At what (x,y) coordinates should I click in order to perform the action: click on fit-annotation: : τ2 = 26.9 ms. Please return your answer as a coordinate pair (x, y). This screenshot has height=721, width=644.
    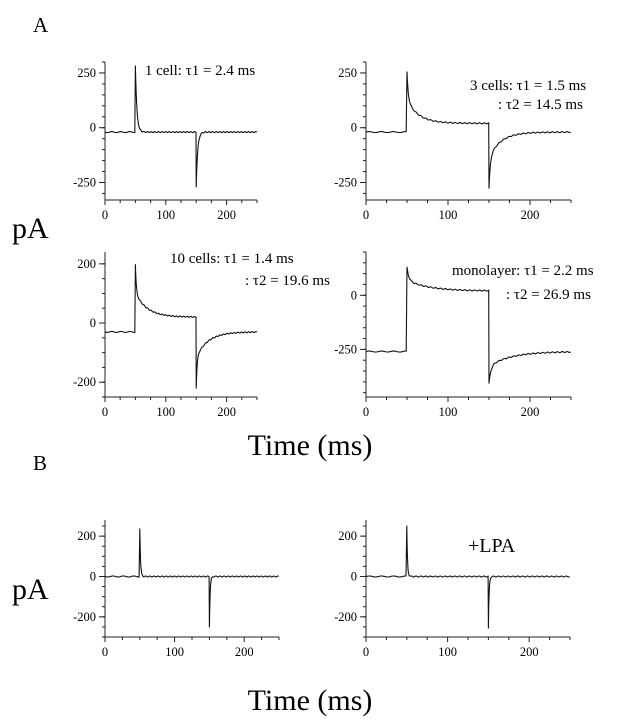
    Looking at the image, I should click on (548, 295).